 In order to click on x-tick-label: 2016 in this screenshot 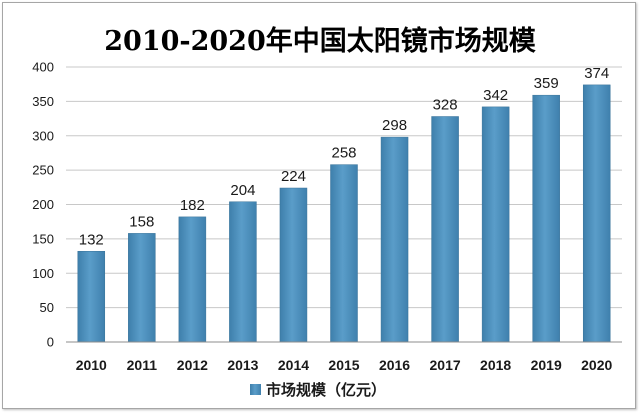, I will do `click(394, 365)`.